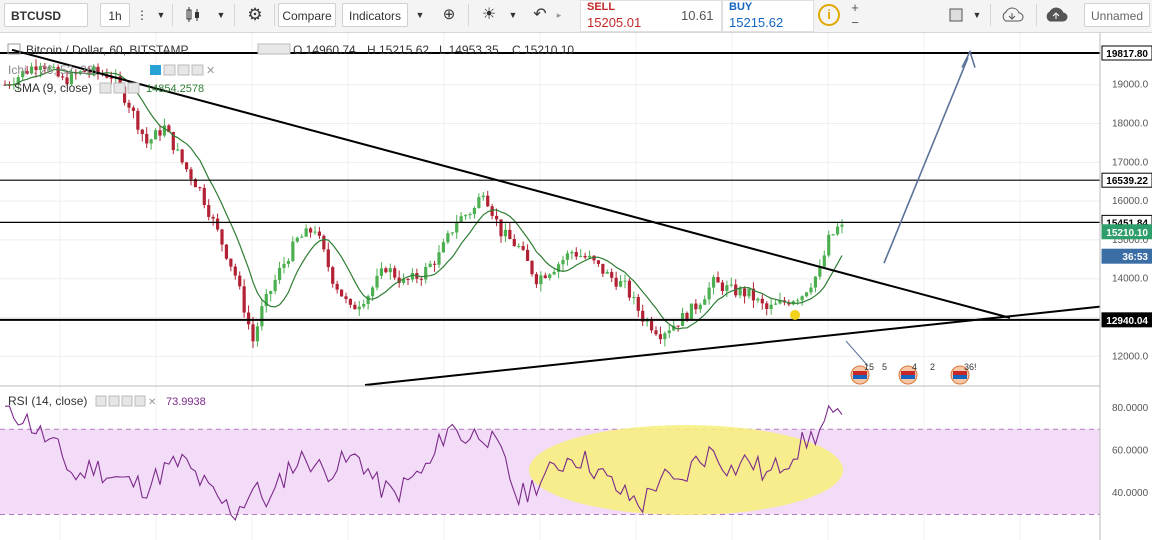 The height and width of the screenshot is (540, 1152). I want to click on undo-icon: ↶, so click(540, 14).